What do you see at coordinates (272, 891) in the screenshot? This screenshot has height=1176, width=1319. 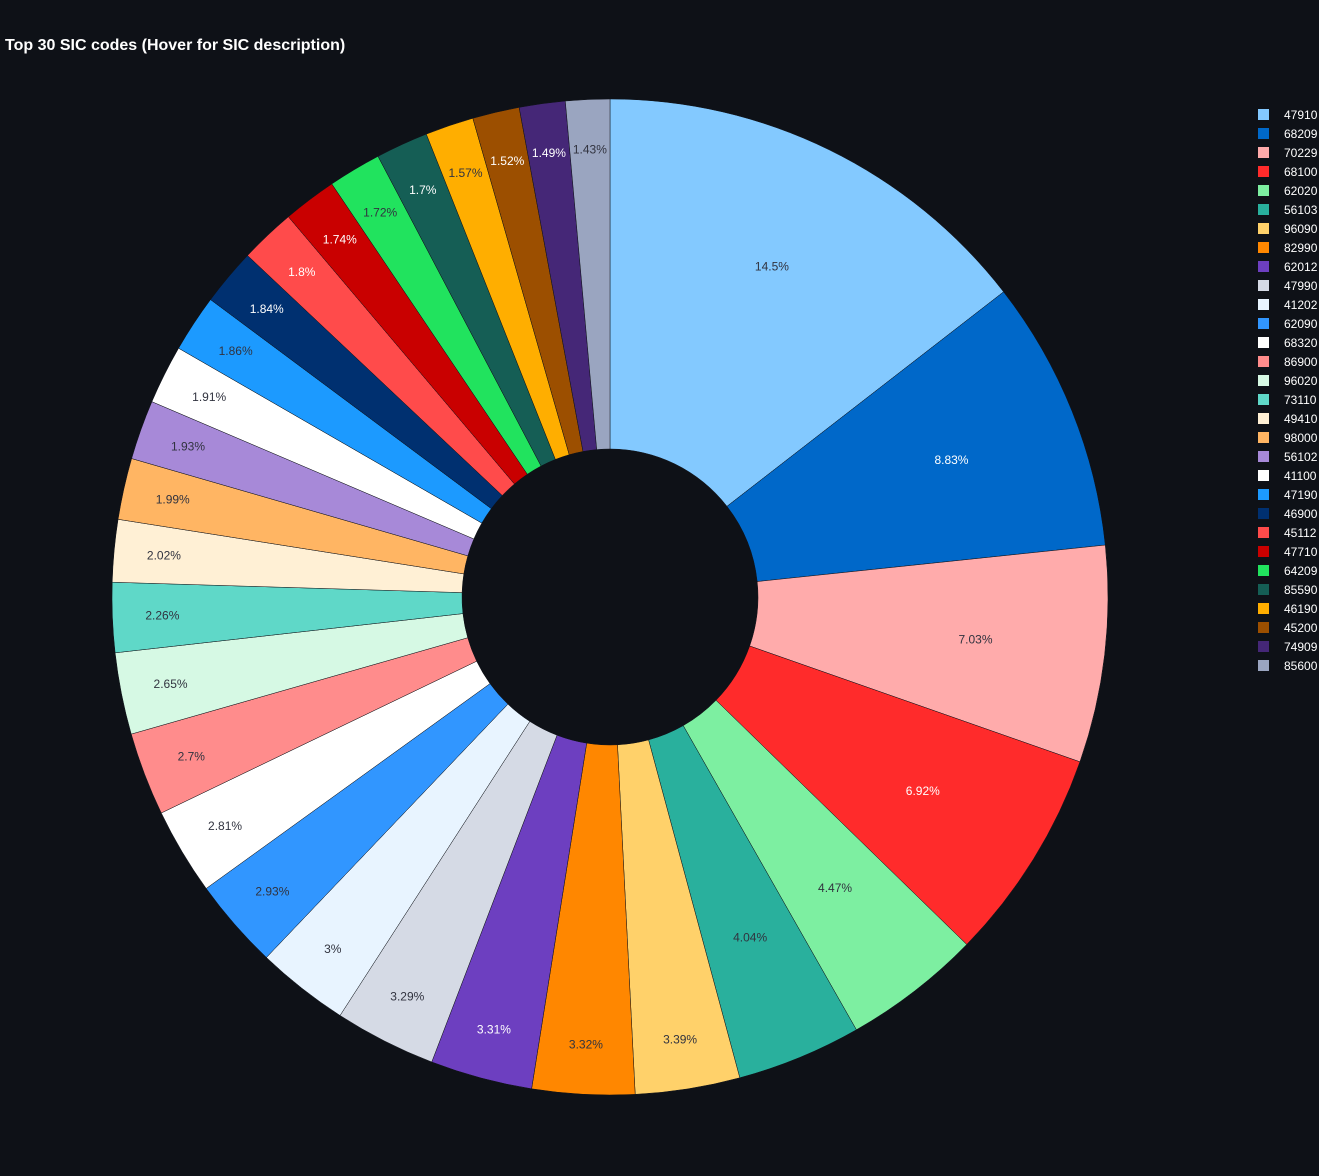 I see `slice-label-62090: 2.93%` at bounding box center [272, 891].